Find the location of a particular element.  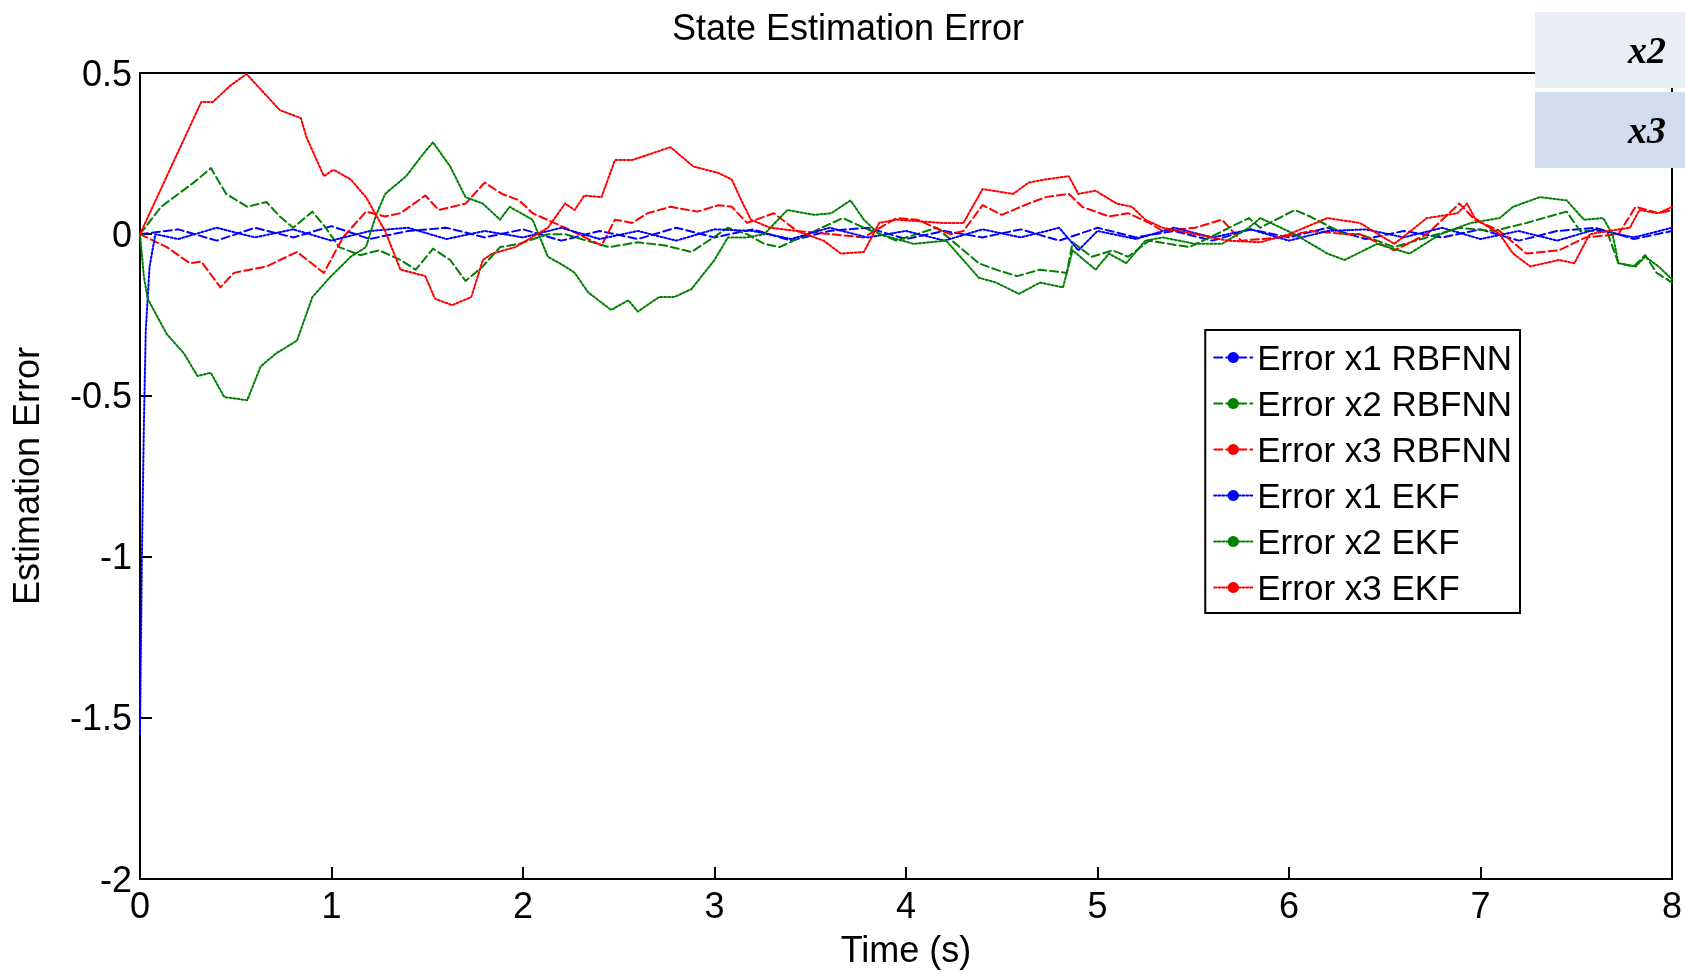

x-axis-title: Time (s) is located at coordinates (906, 949).